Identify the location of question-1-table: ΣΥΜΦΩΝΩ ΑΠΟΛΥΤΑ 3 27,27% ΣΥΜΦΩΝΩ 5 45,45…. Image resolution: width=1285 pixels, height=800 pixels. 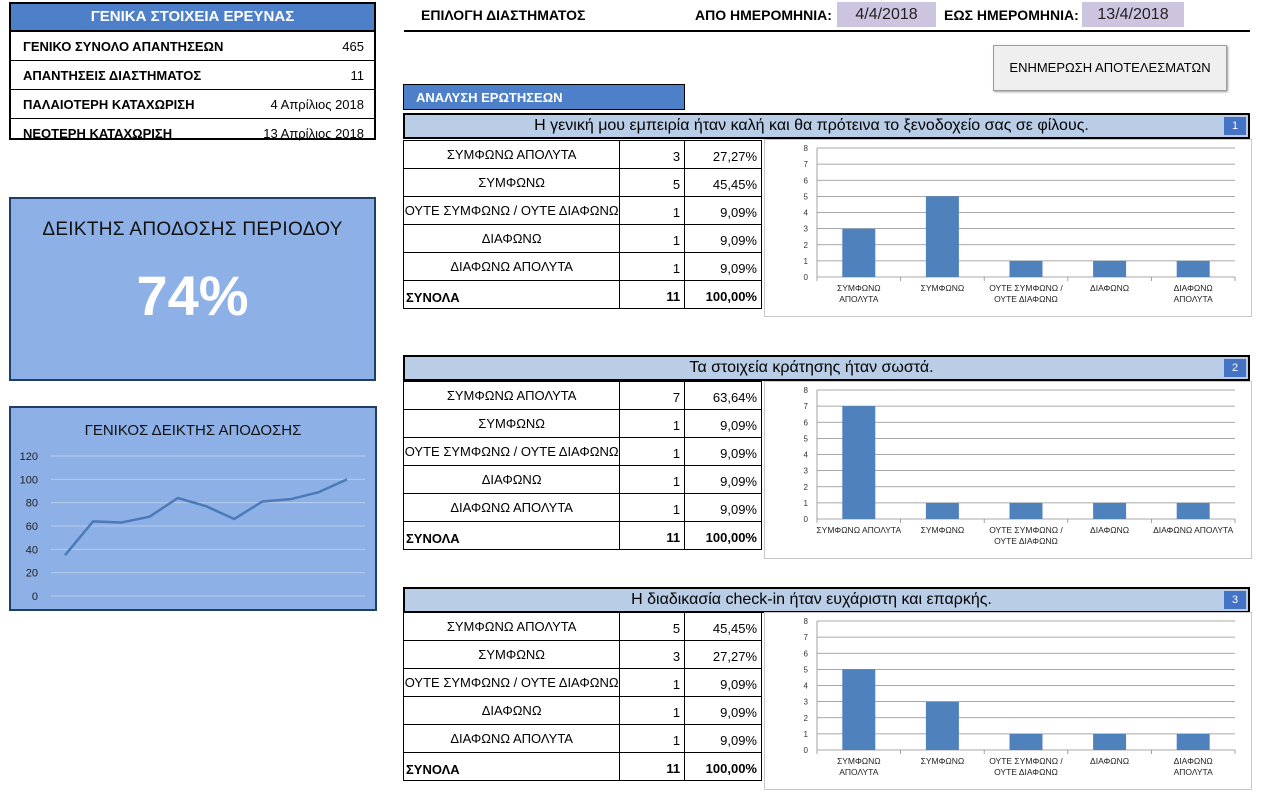
(582, 224).